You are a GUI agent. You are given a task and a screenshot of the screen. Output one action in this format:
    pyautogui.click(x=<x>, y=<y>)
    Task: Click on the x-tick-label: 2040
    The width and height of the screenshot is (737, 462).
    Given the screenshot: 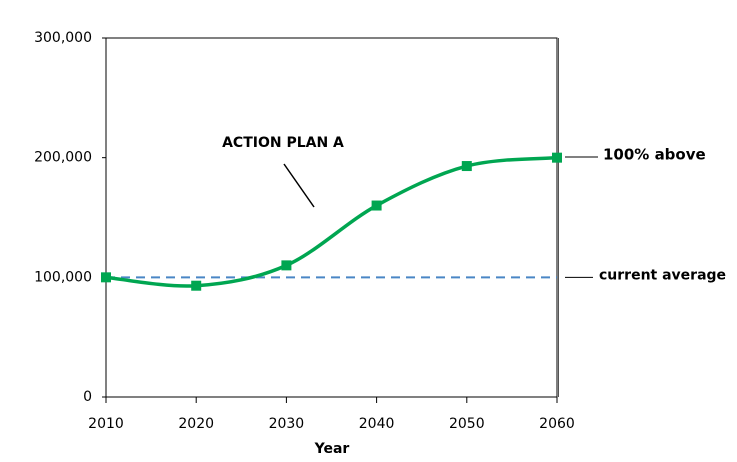 What is the action you would take?
    pyautogui.click(x=377, y=424)
    